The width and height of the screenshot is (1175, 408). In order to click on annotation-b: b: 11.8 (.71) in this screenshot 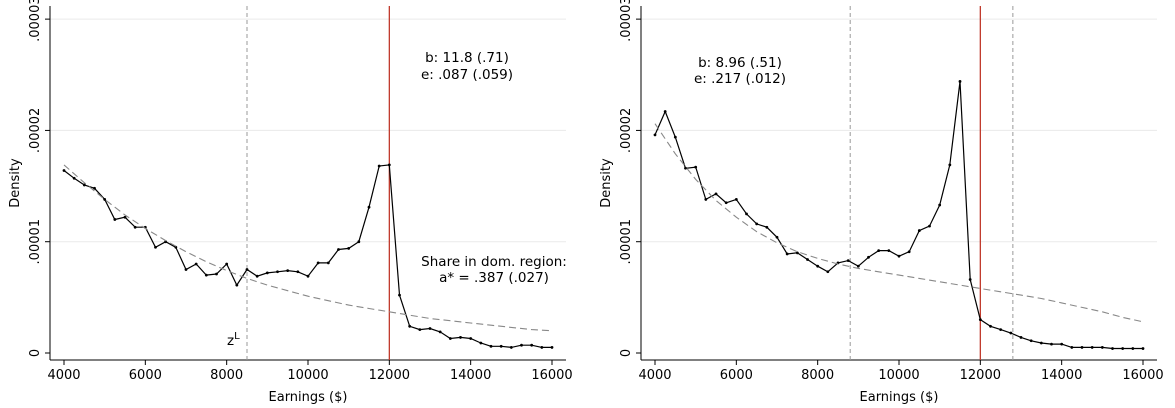, I will do `click(467, 58)`.